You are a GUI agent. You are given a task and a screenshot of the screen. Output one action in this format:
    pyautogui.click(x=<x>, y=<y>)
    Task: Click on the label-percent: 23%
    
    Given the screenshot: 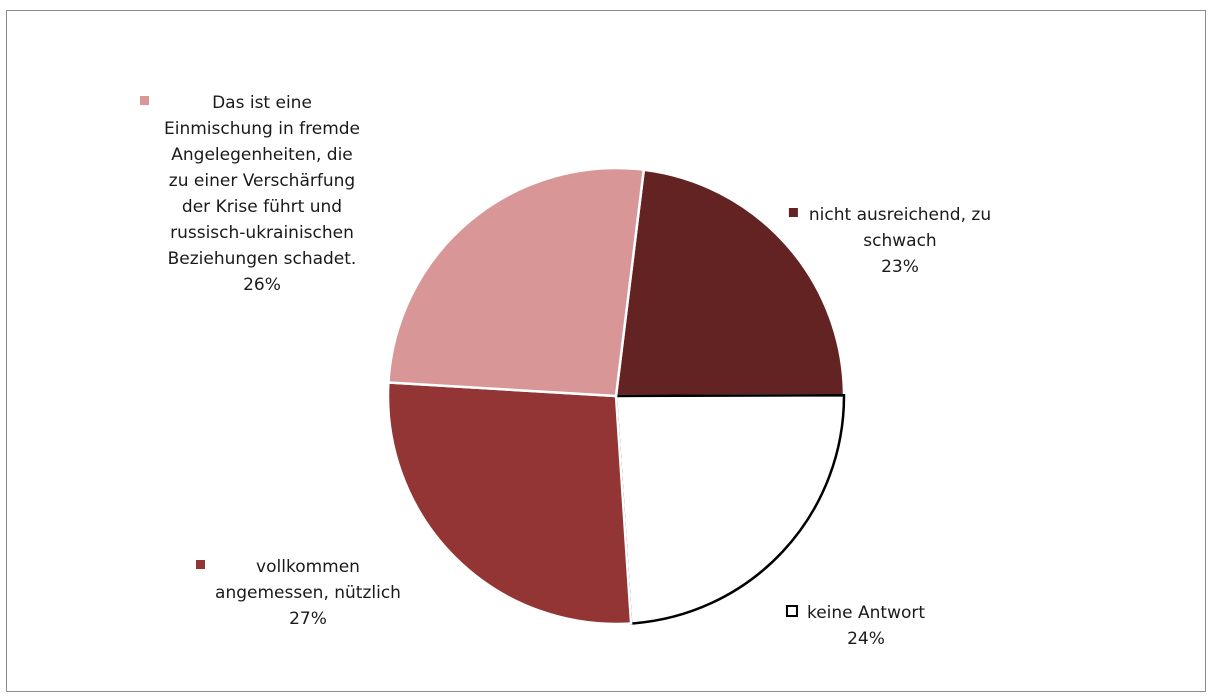 What is the action you would take?
    pyautogui.click(x=900, y=267)
    